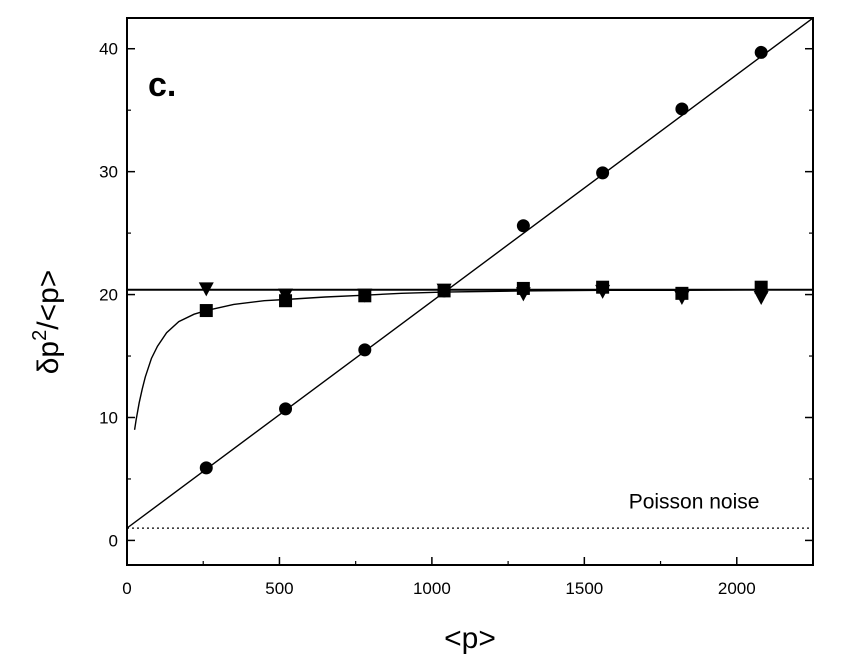  What do you see at coordinates (162, 85) in the screenshot?
I see `panel-label: c.` at bounding box center [162, 85].